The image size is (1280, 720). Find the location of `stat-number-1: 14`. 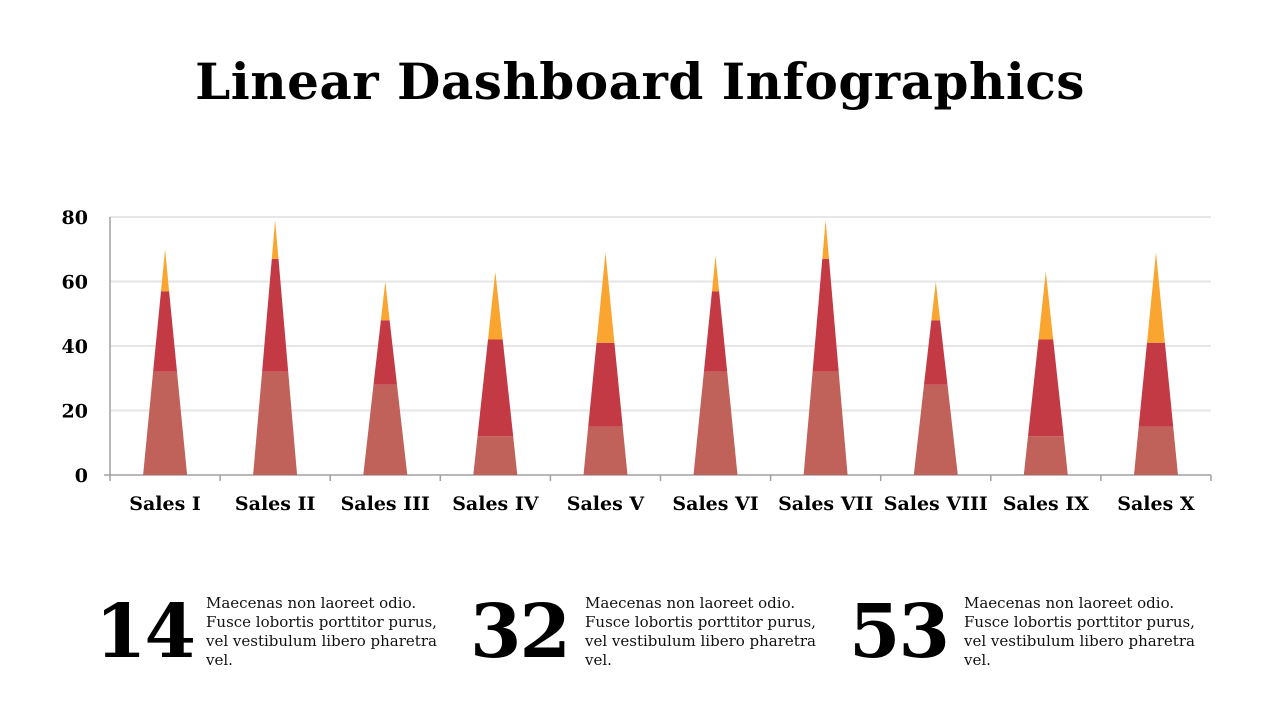

stat-number-1: 14 is located at coordinates (145, 632).